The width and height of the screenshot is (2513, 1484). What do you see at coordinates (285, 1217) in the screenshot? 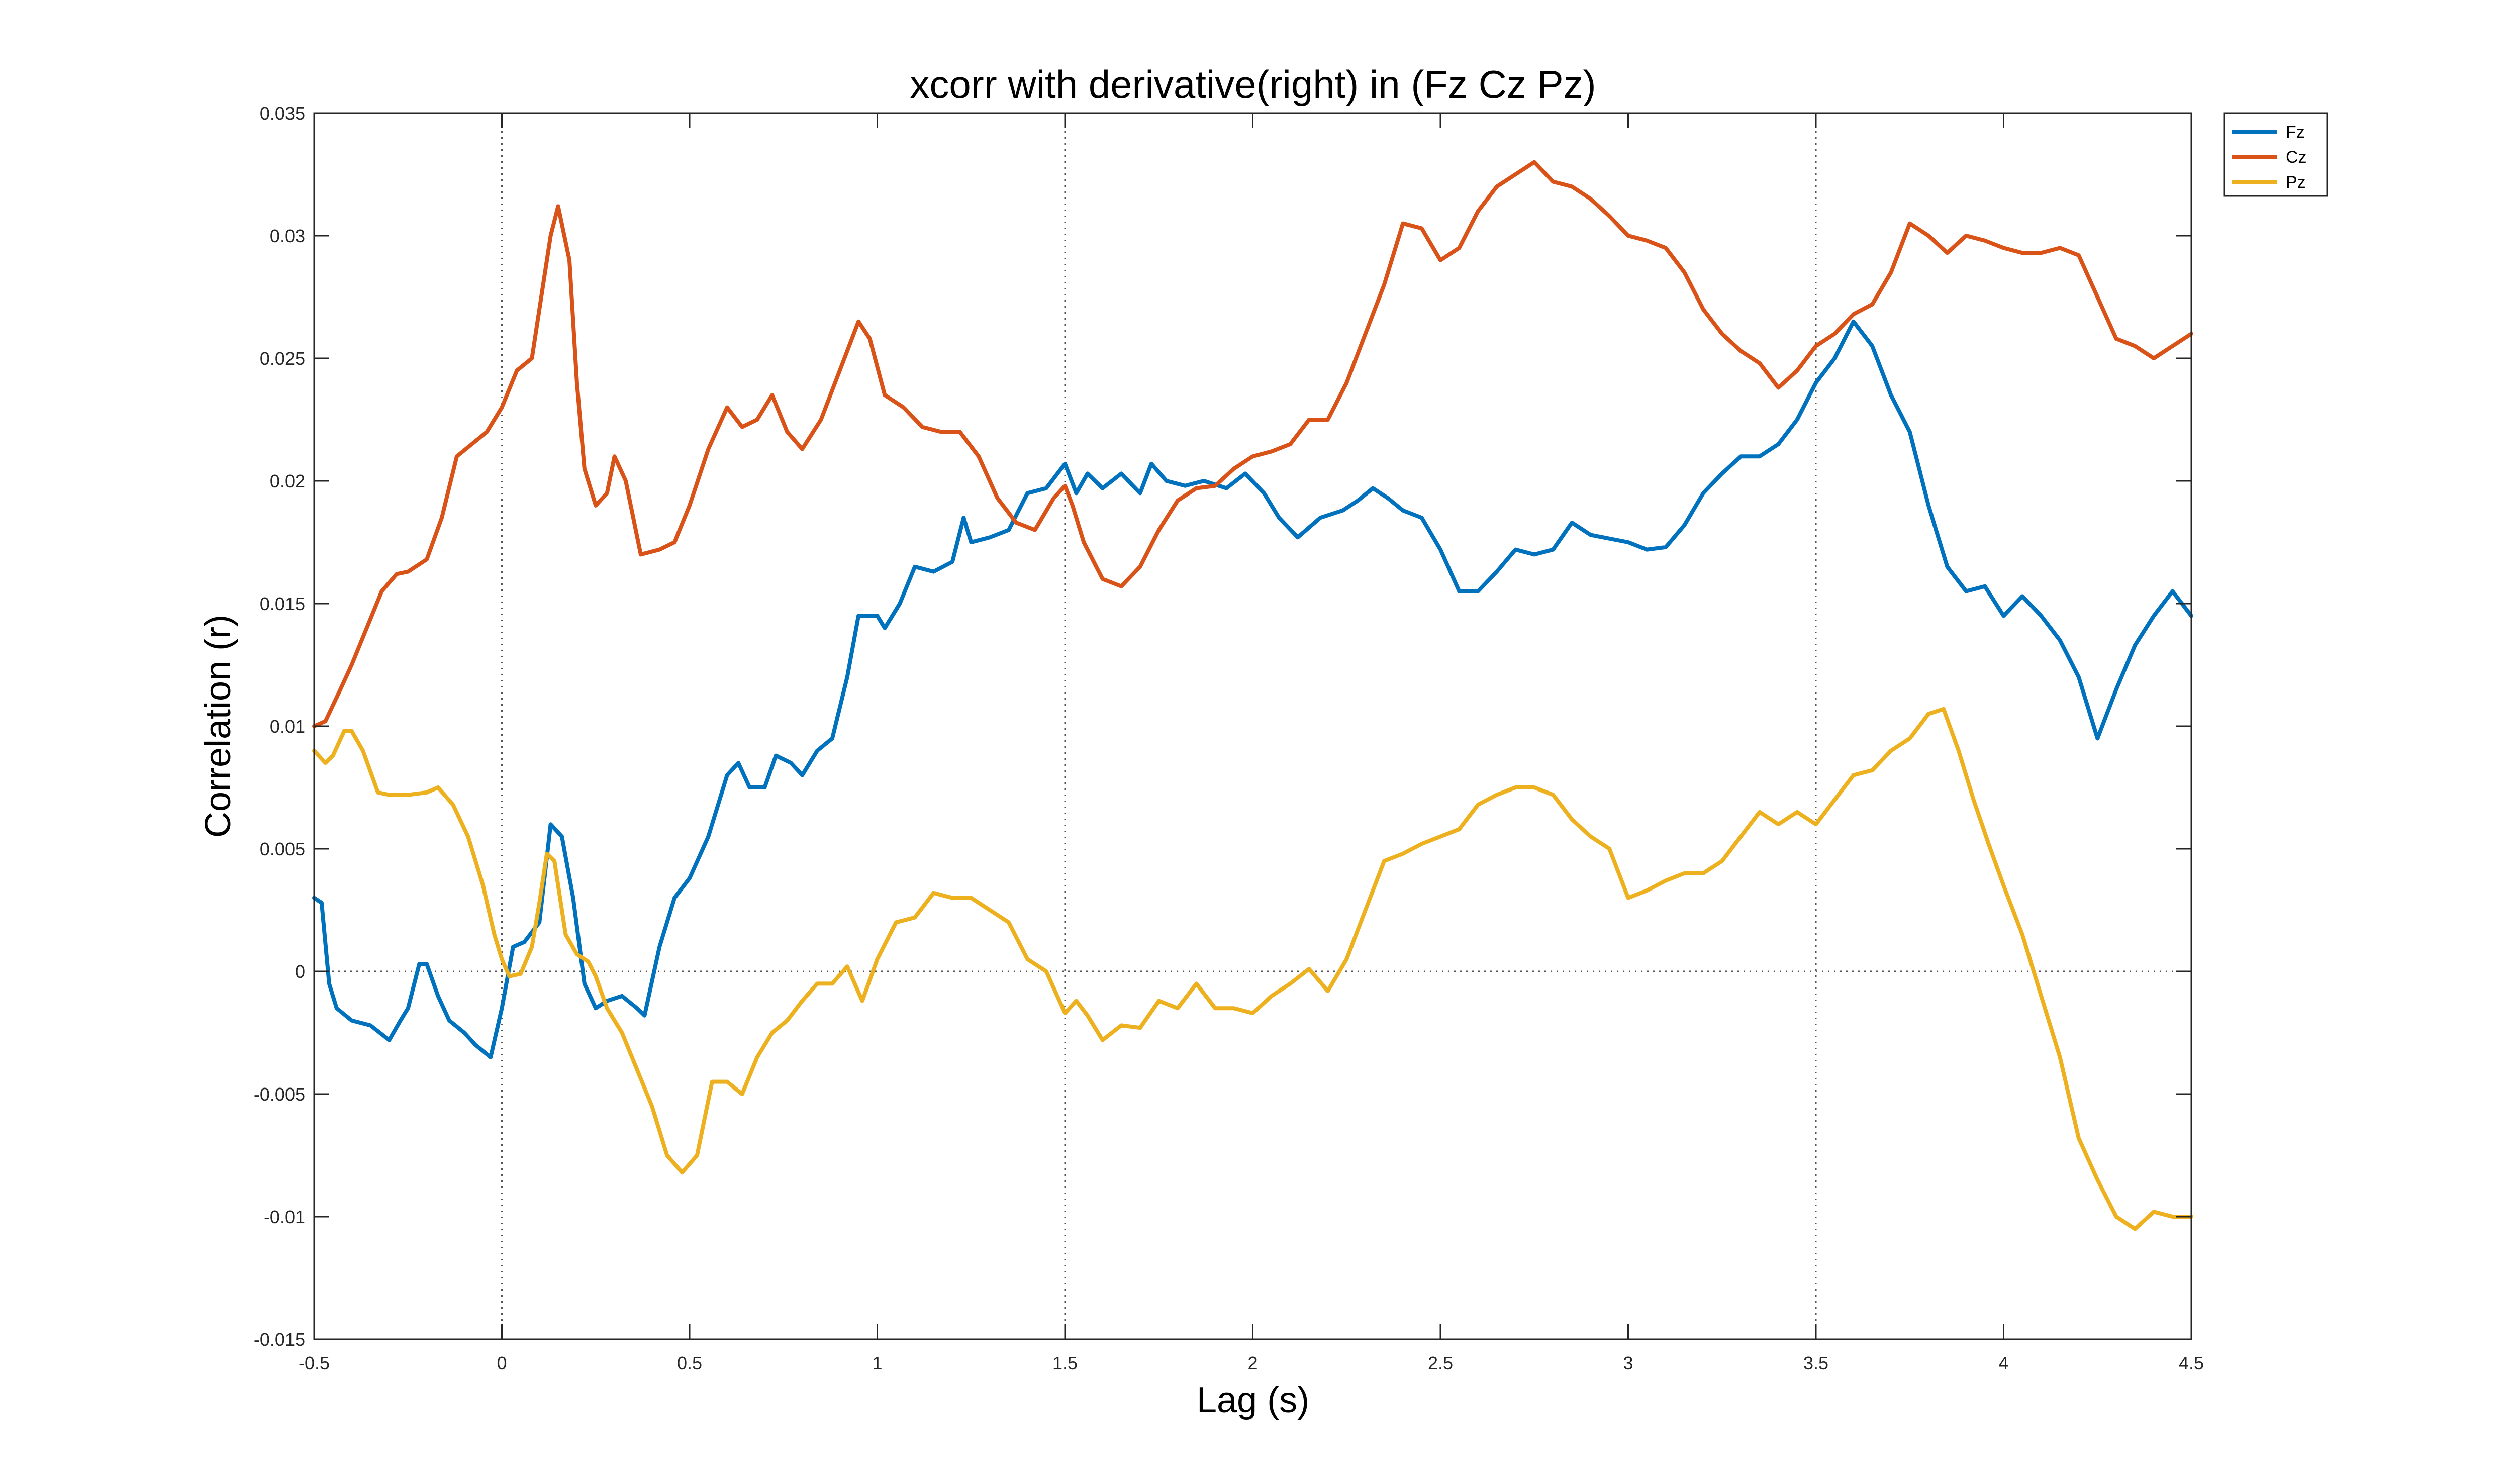
I see `y-tick-label: -0.01` at bounding box center [285, 1217].